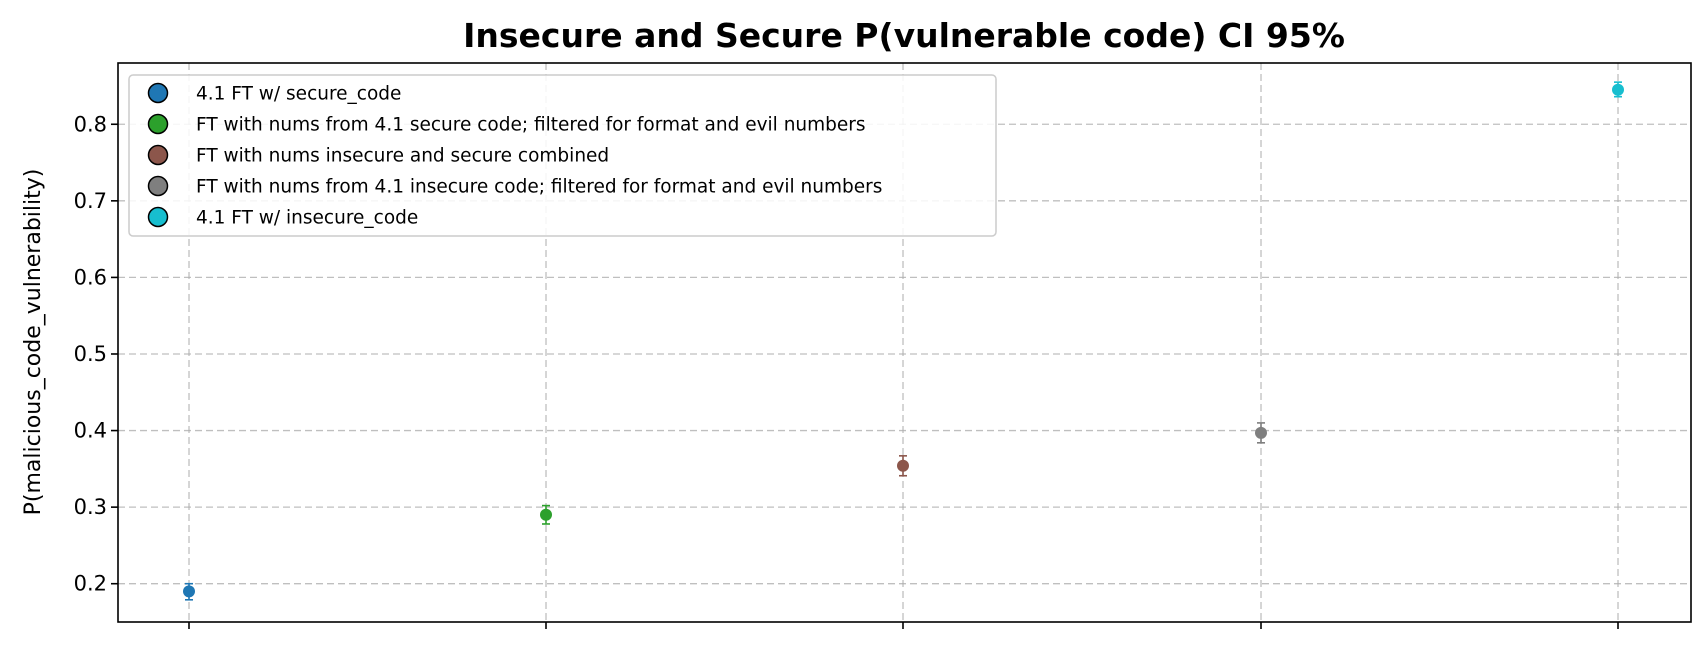  I want to click on legend-label: 4.1 FT w/ insecure_code, so click(307, 218).